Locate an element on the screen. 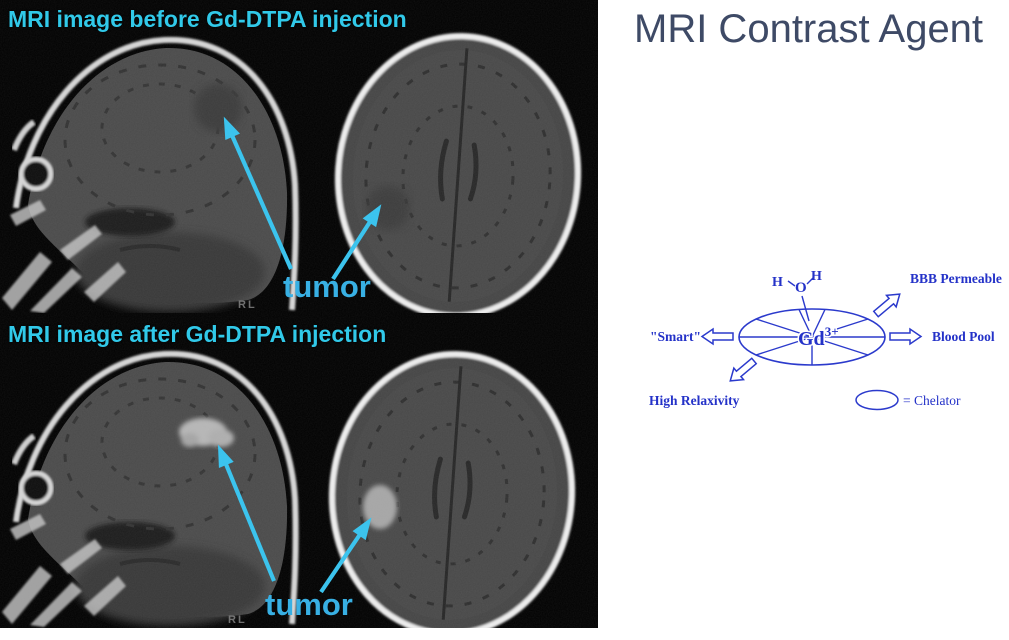  tumor-label-before: tumor is located at coordinates (327, 286).